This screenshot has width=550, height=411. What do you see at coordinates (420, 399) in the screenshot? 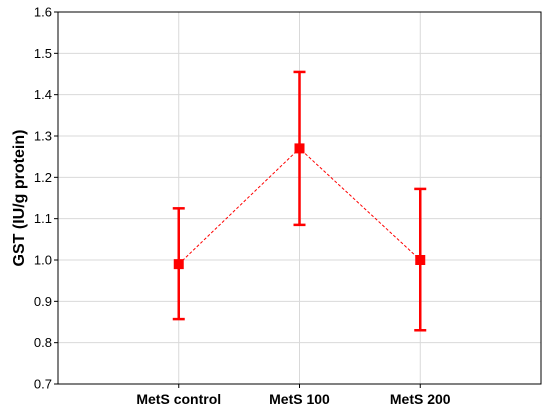
I see `x-tick-label: MetS 200` at bounding box center [420, 399].